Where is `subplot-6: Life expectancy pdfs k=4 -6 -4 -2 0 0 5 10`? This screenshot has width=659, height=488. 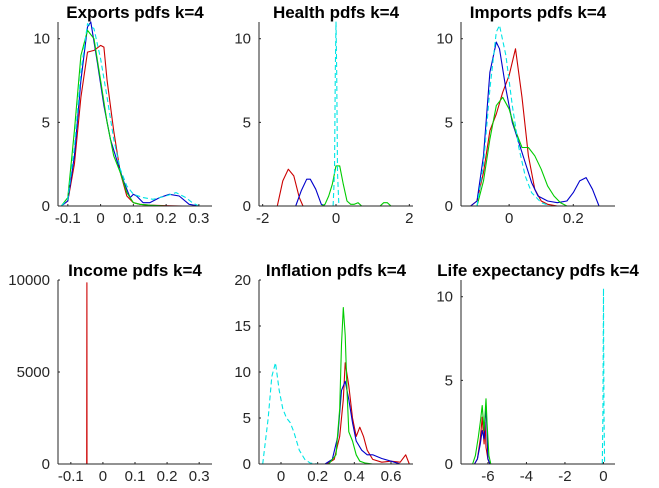 subplot-6: Life expectancy pdfs k=4 -6 -4 -2 0 0 5 10 is located at coordinates (537, 373).